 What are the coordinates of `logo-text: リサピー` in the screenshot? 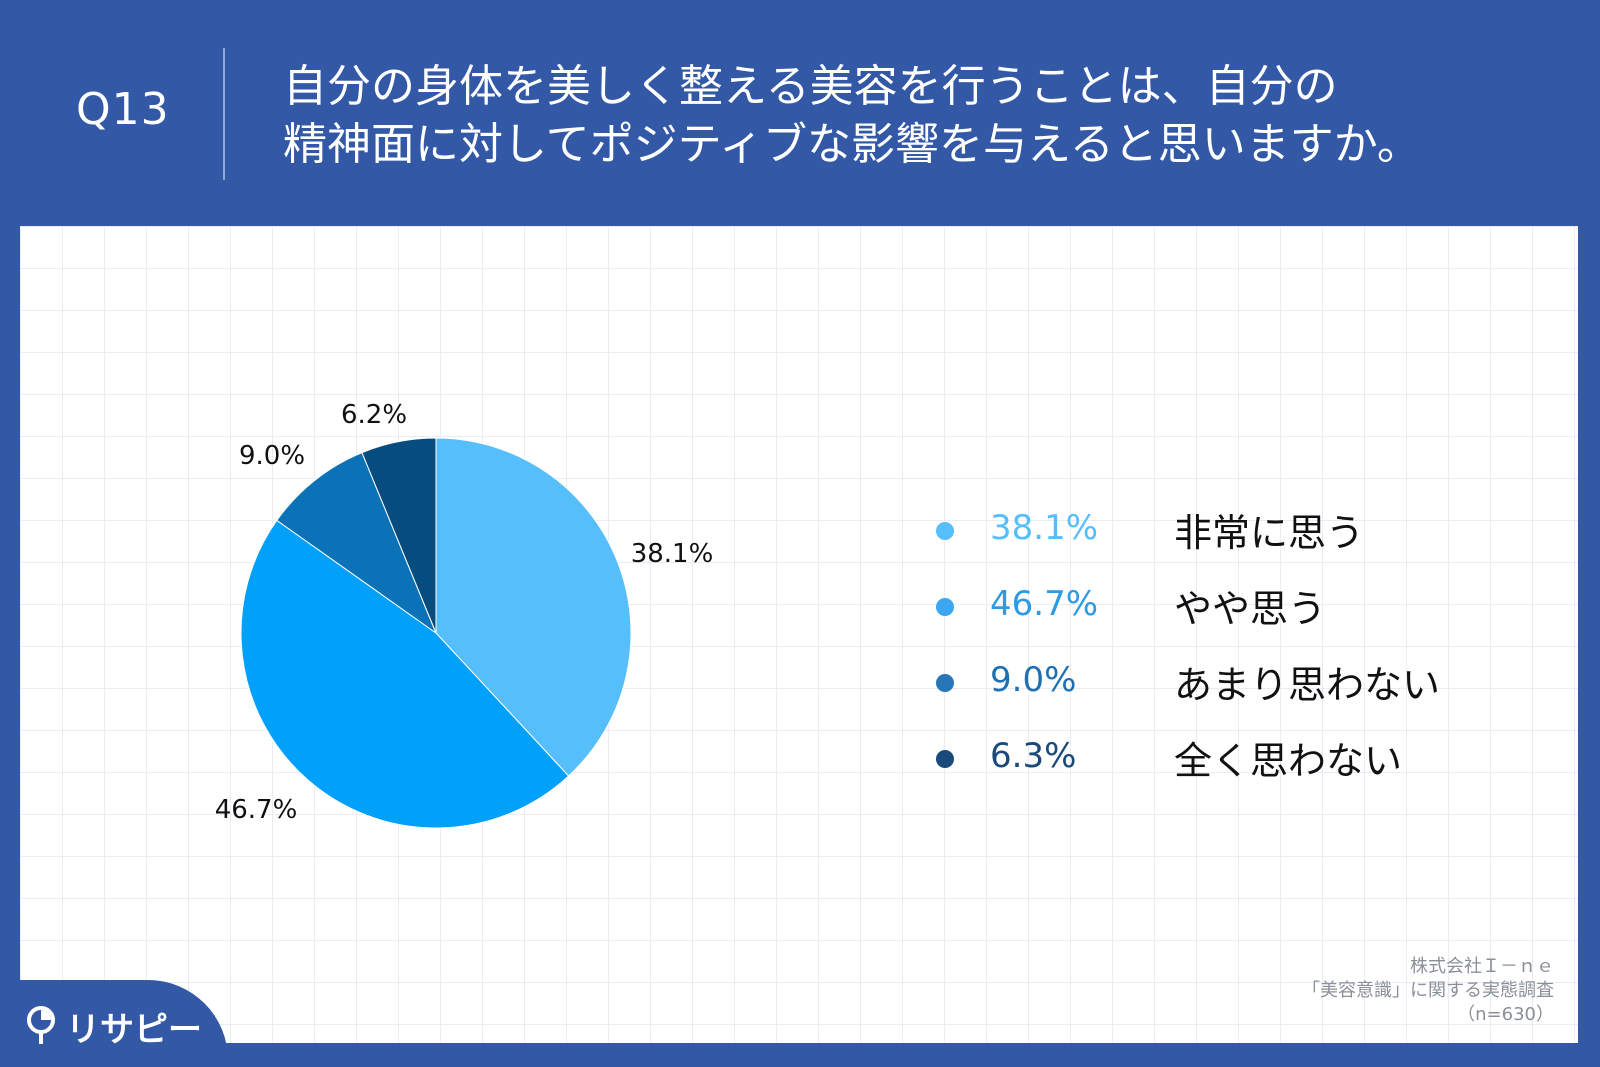 It's located at (134, 1030).